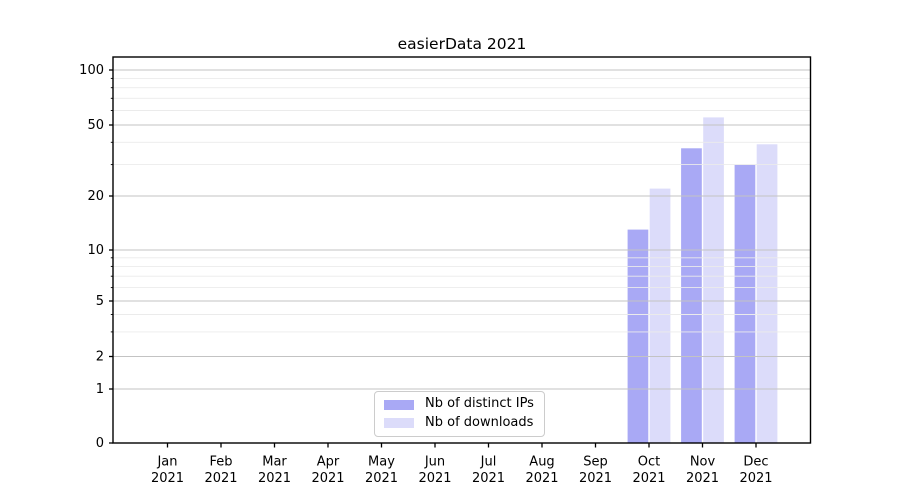  I want to click on x-tick-label-month: Dec, so click(755, 462).